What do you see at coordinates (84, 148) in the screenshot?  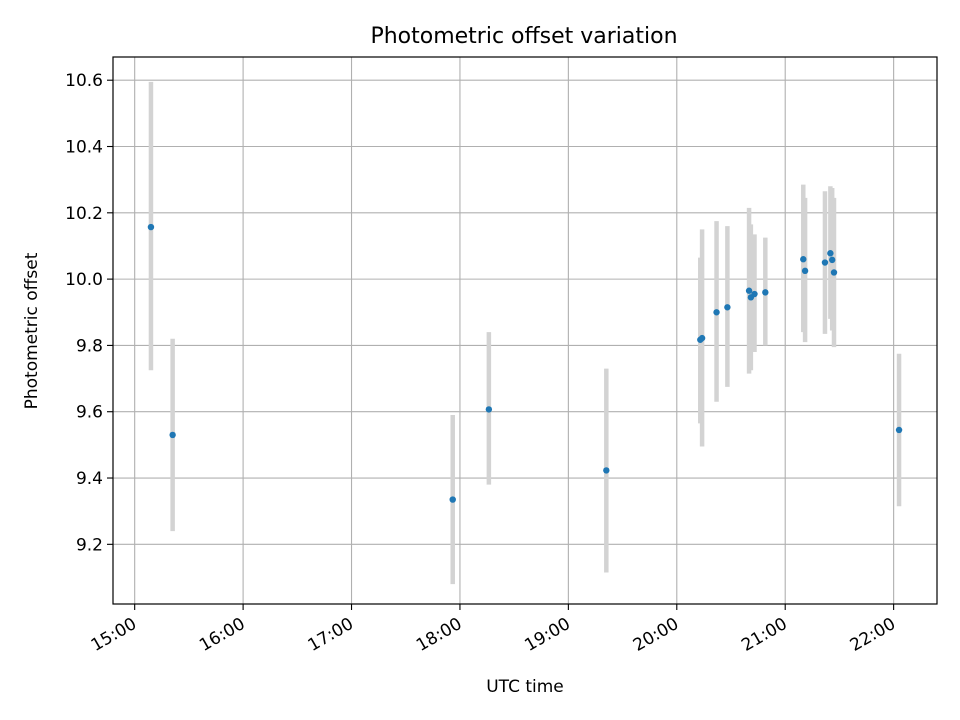 I see `y-tick-label: 10.4` at bounding box center [84, 148].